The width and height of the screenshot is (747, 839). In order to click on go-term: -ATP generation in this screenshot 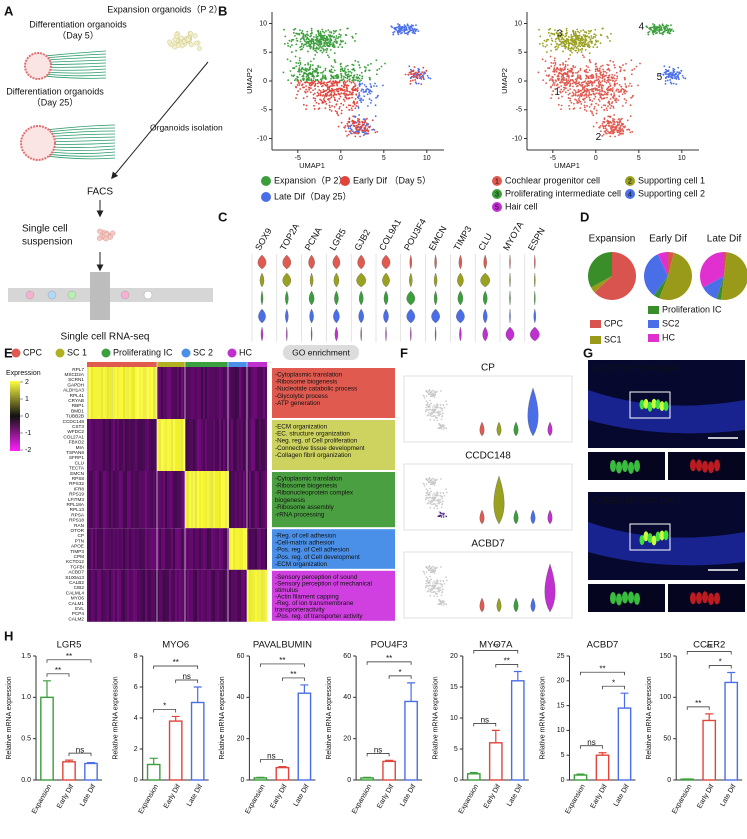, I will do `click(298, 403)`.